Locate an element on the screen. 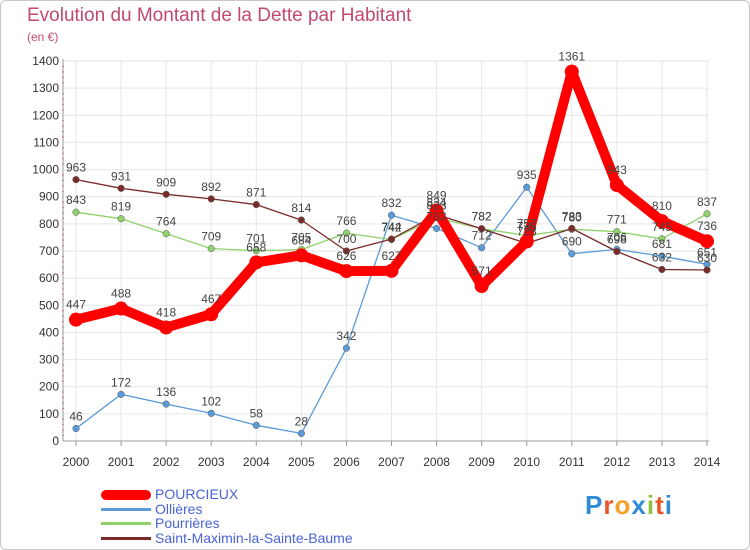 The width and height of the screenshot is (750, 550). data-label-saint-maximin-la-sainte-baume: 892 is located at coordinates (211, 187).